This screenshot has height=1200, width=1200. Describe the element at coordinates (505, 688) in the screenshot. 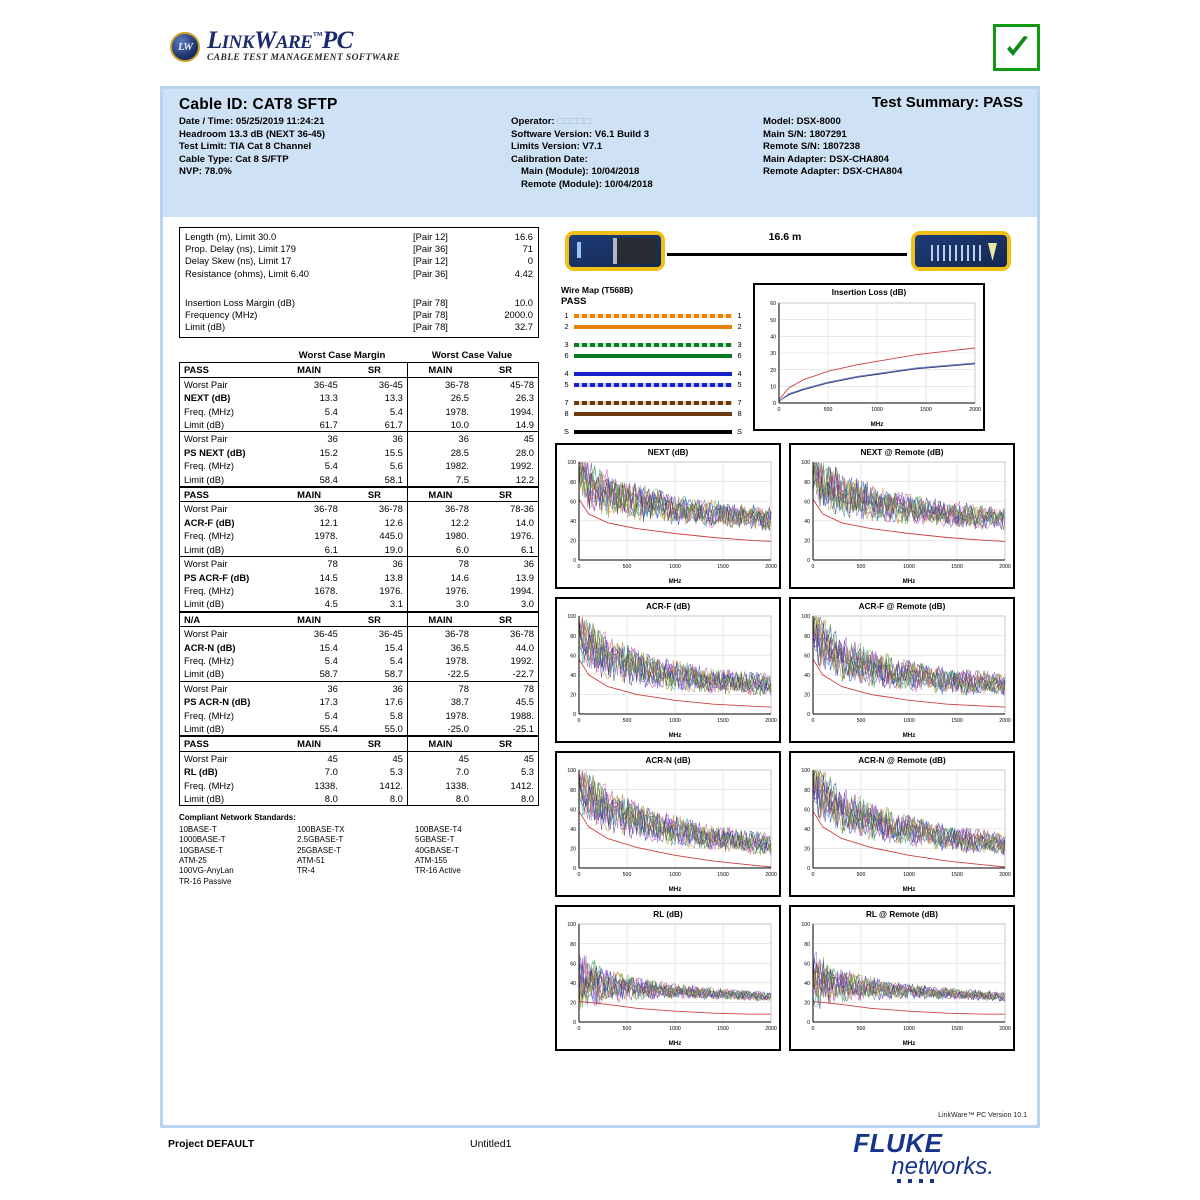

I see `row-value-sr: 78` at that location.